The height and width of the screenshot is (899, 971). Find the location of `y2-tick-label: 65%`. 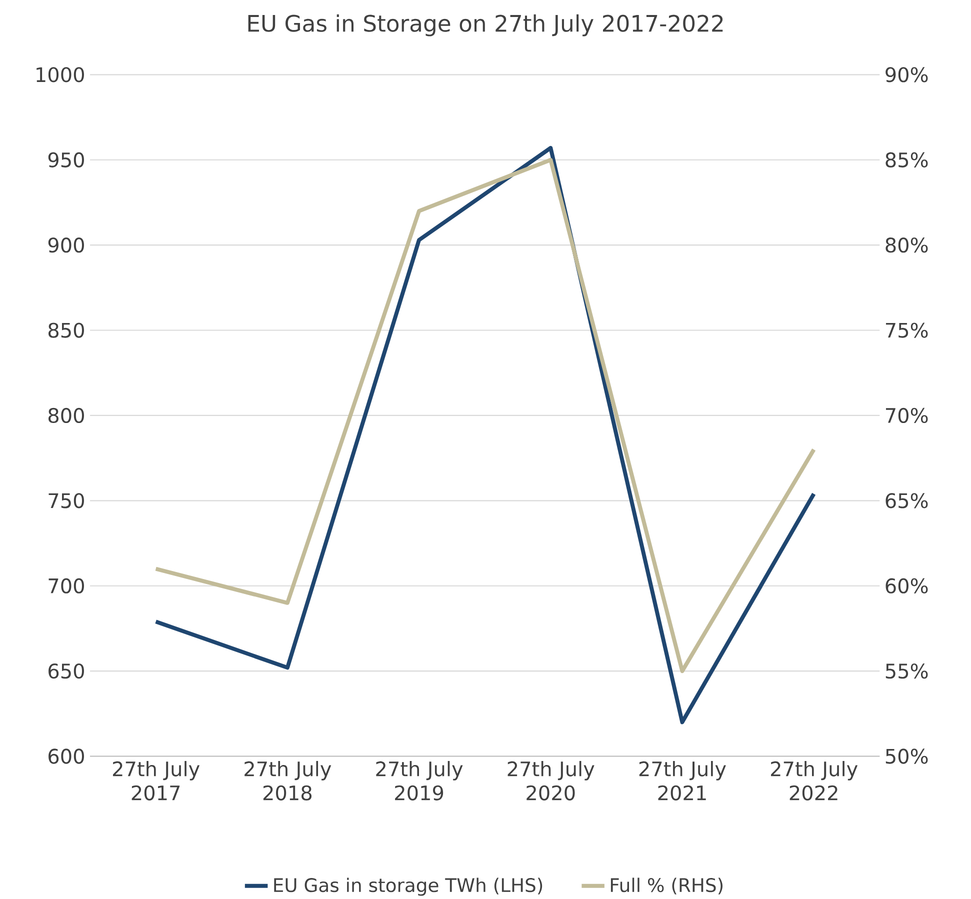

y2-tick-label: 65% is located at coordinates (907, 500).